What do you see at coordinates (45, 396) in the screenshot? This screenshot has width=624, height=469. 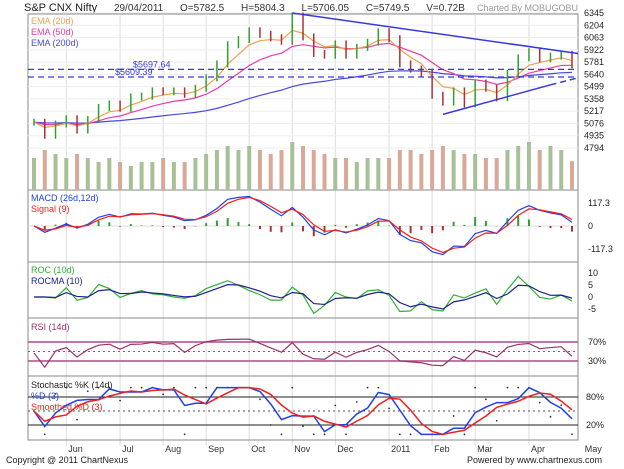 I see `stoch-legend-item: %D (3)` at bounding box center [45, 396].